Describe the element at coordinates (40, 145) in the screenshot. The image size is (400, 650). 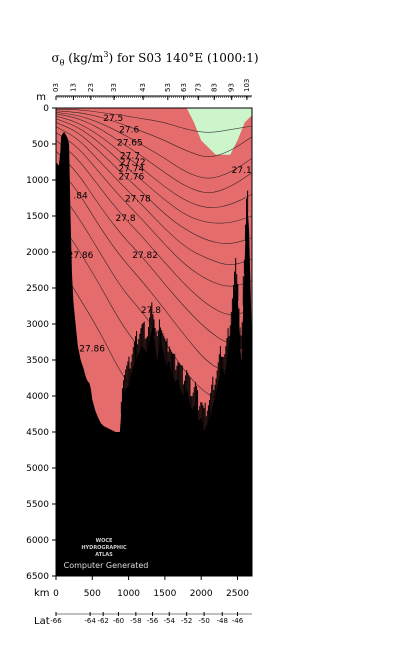
I see `y-tick-label-1: 500` at that location.